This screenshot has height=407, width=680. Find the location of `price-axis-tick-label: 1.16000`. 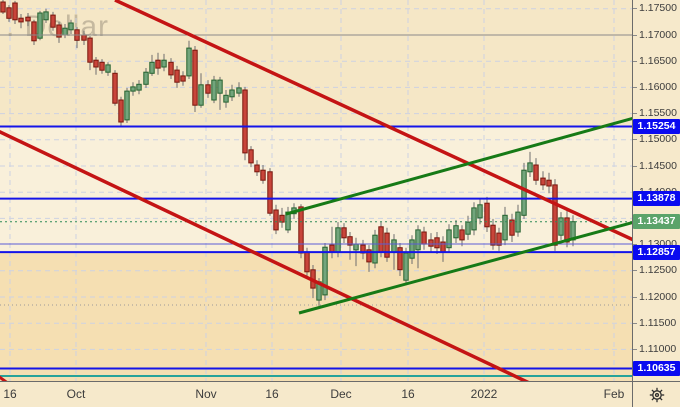

price-axis-tick-label: 1.16000 is located at coordinates (658, 86).